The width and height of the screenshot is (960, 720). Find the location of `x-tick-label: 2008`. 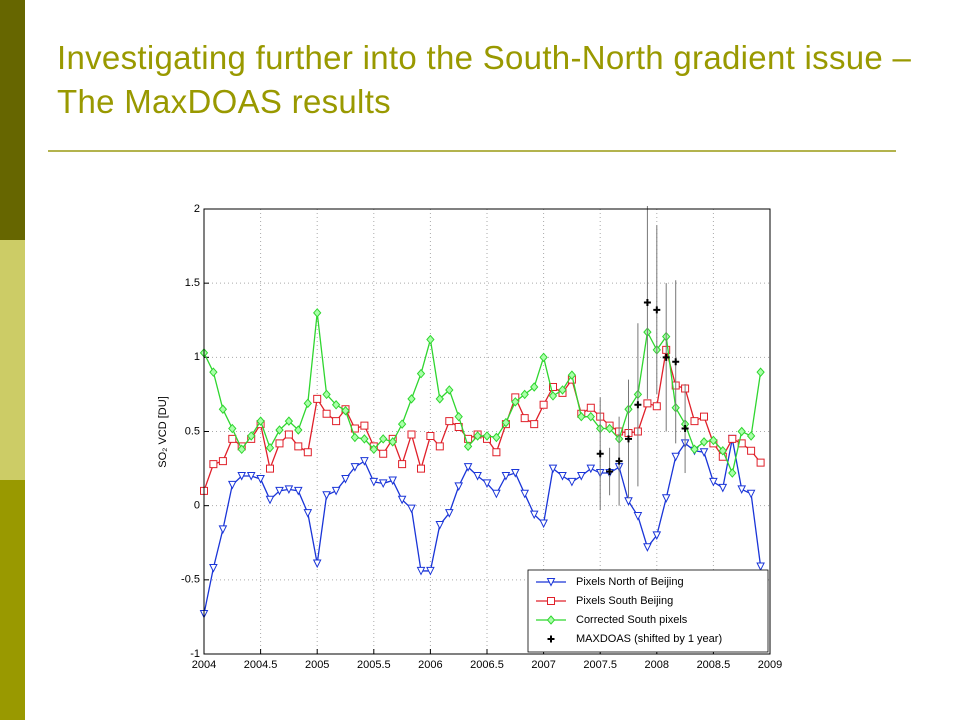

x-tick-label: 2008 is located at coordinates (657, 665).